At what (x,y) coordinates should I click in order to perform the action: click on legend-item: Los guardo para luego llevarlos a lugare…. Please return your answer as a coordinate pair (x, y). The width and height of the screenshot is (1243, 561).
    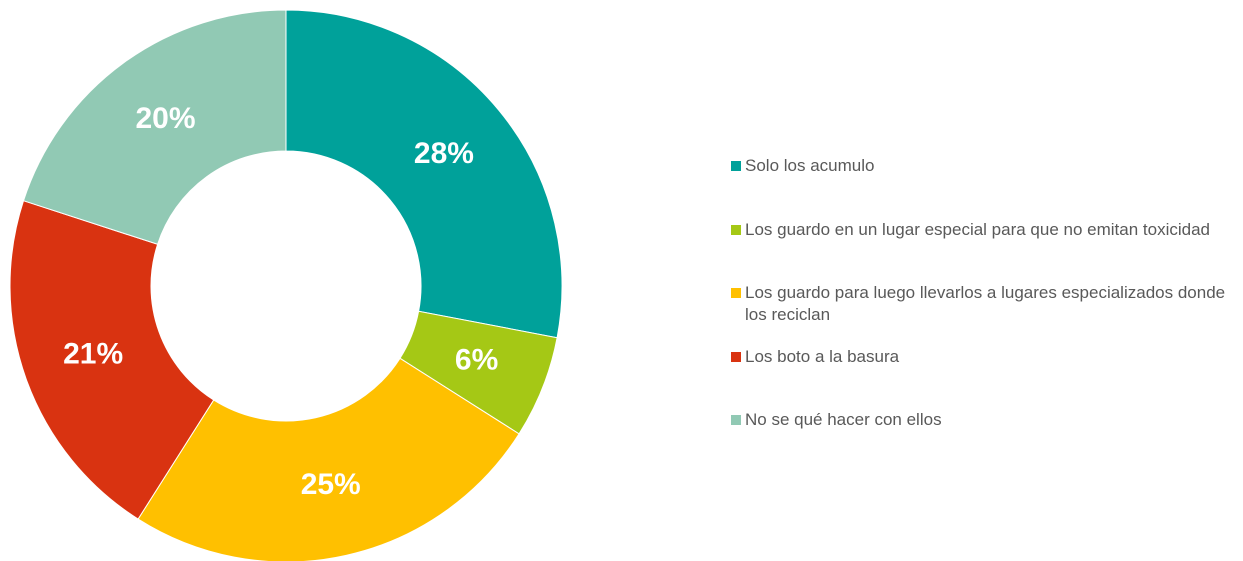
    Looking at the image, I should click on (986, 314).